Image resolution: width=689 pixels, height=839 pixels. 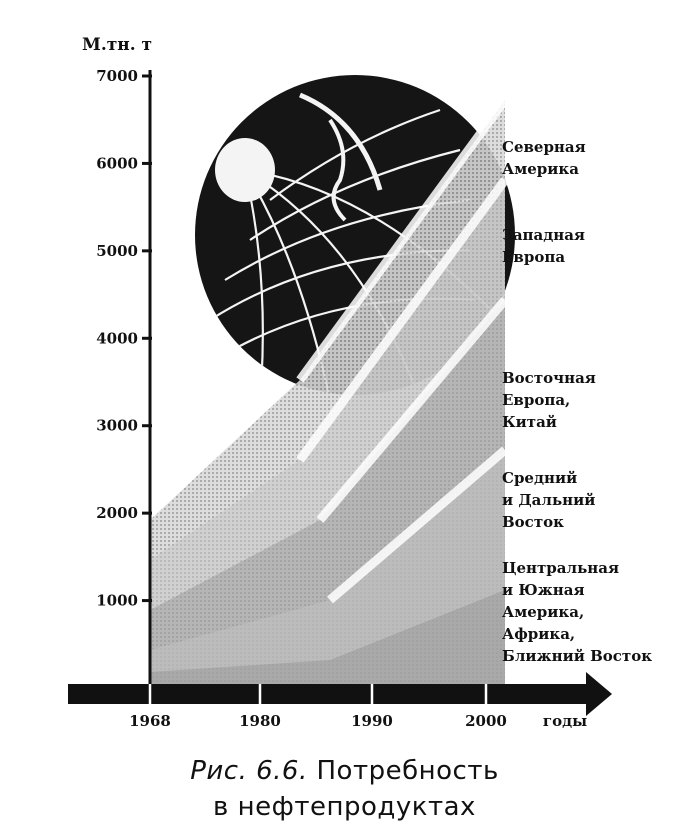 I want to click on y-tick-label: 6000, so click(x=117, y=163).